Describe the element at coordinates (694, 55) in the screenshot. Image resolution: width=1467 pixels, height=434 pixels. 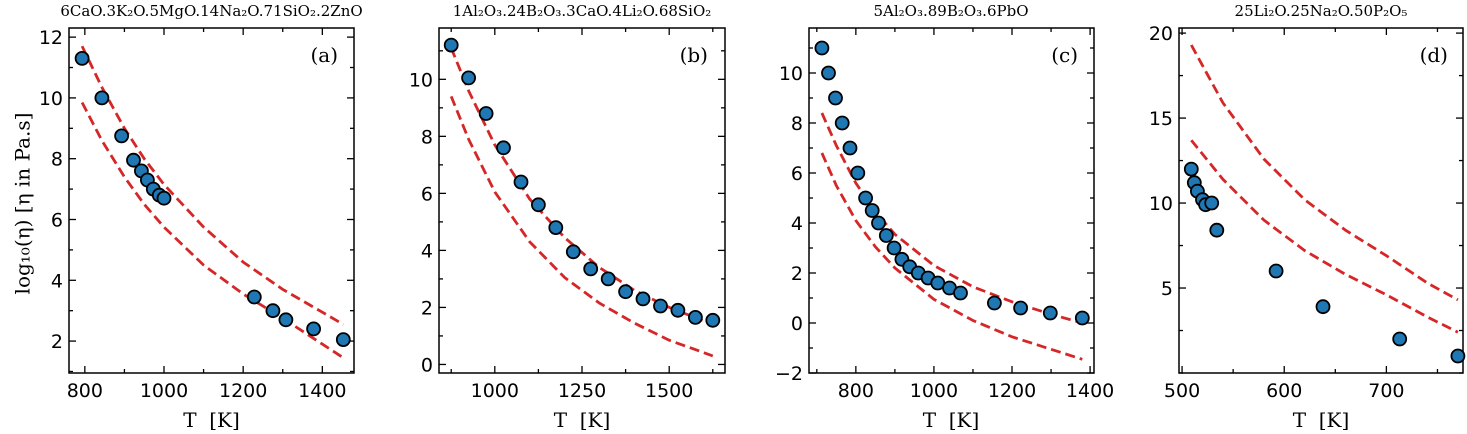
I see `panel-label: (b)` at that location.